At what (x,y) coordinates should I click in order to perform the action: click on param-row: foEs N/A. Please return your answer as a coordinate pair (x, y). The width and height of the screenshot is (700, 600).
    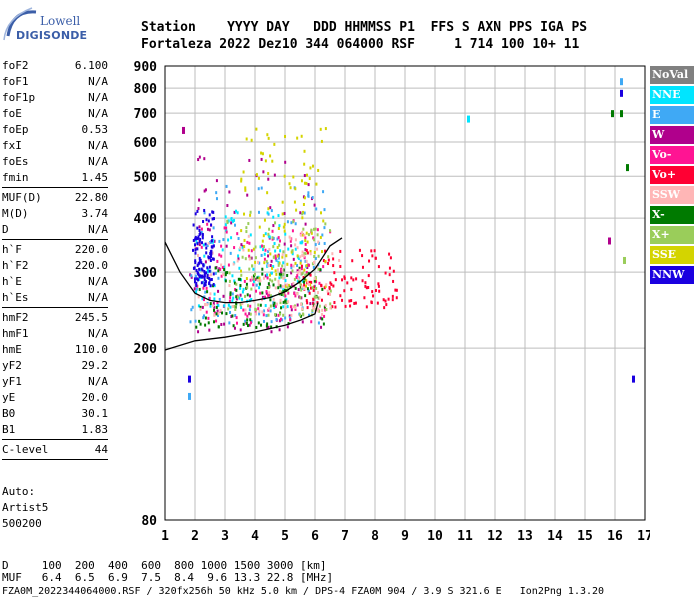
    Looking at the image, I should click on (55, 162).